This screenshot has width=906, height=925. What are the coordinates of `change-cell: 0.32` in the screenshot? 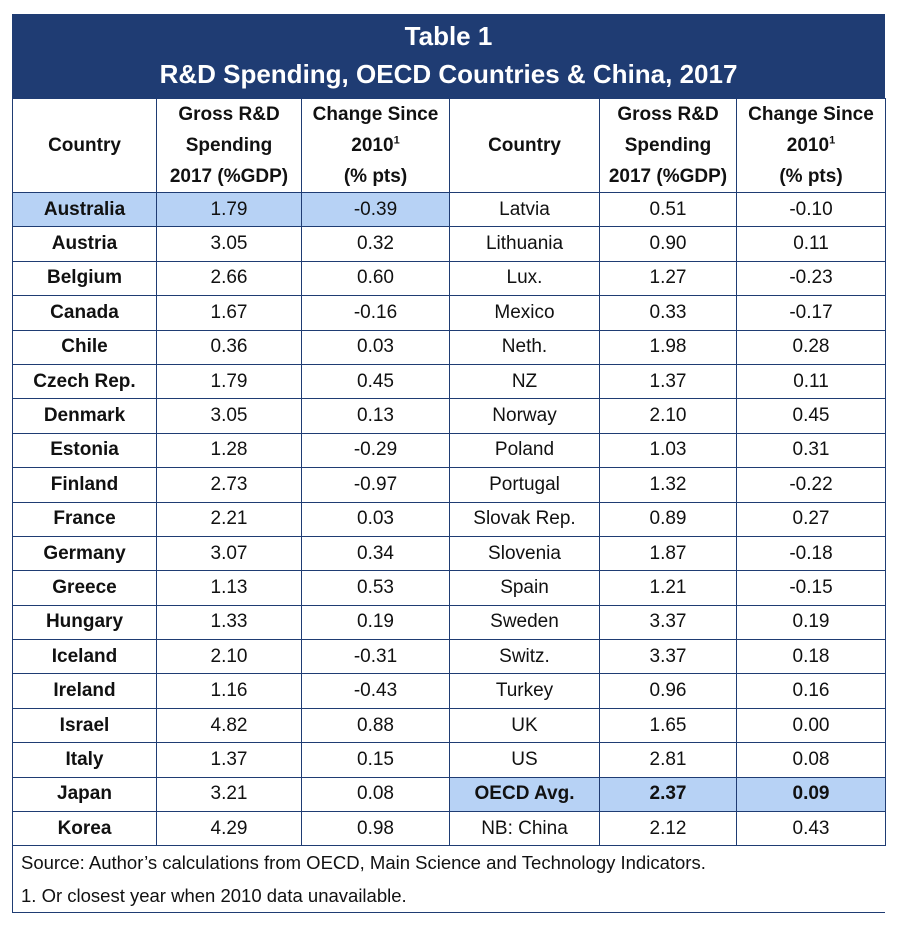 It's located at (375, 244).